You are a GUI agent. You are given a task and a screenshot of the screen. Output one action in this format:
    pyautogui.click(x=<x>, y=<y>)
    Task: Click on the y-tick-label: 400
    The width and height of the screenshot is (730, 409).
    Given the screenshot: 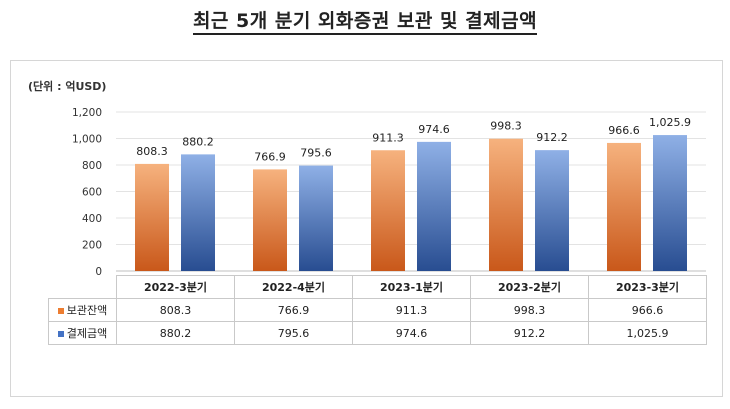 What is the action you would take?
    pyautogui.click(x=92, y=219)
    